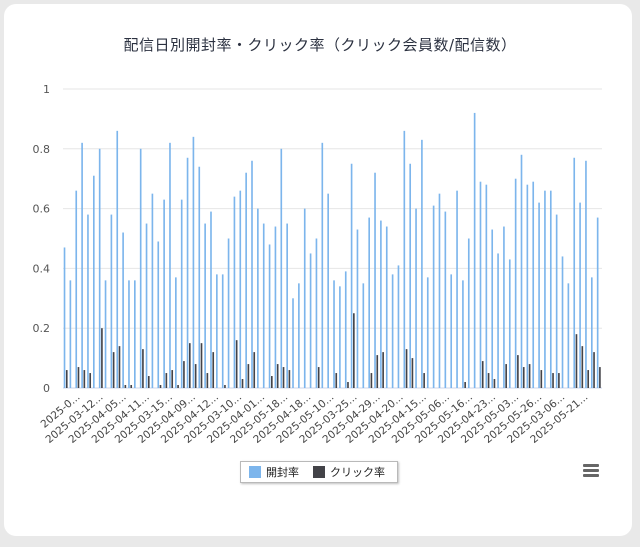 Image resolution: width=640 pixels, height=547 pixels. Describe the element at coordinates (591, 465) in the screenshot. I see `menu-line` at that location.